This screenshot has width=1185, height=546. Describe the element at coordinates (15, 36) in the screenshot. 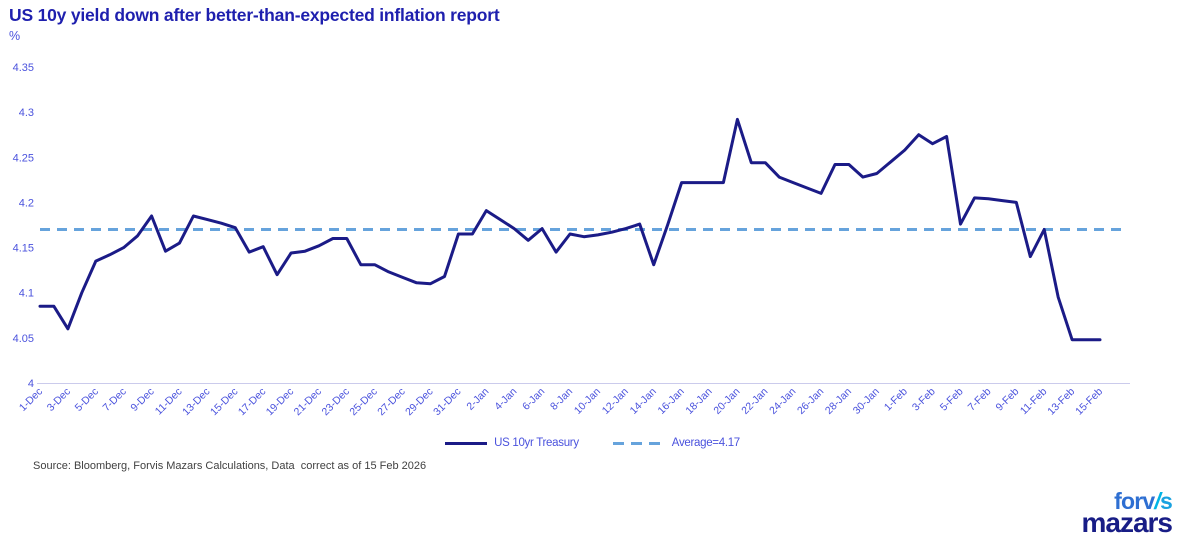

I see `y-axis-unit-label: %` at that location.